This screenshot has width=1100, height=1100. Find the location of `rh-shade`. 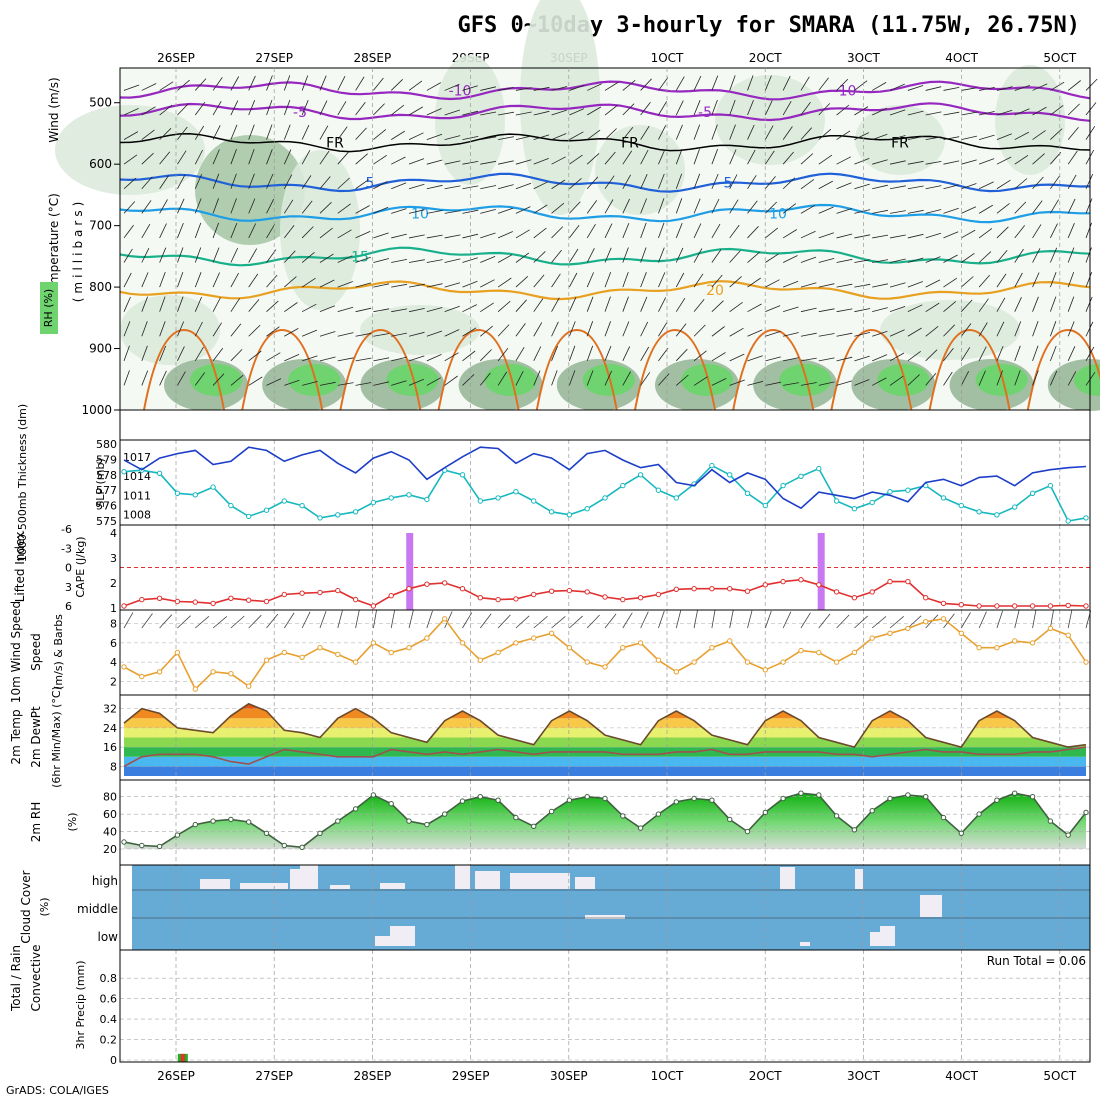

rh-shade is located at coordinates (470, 120).